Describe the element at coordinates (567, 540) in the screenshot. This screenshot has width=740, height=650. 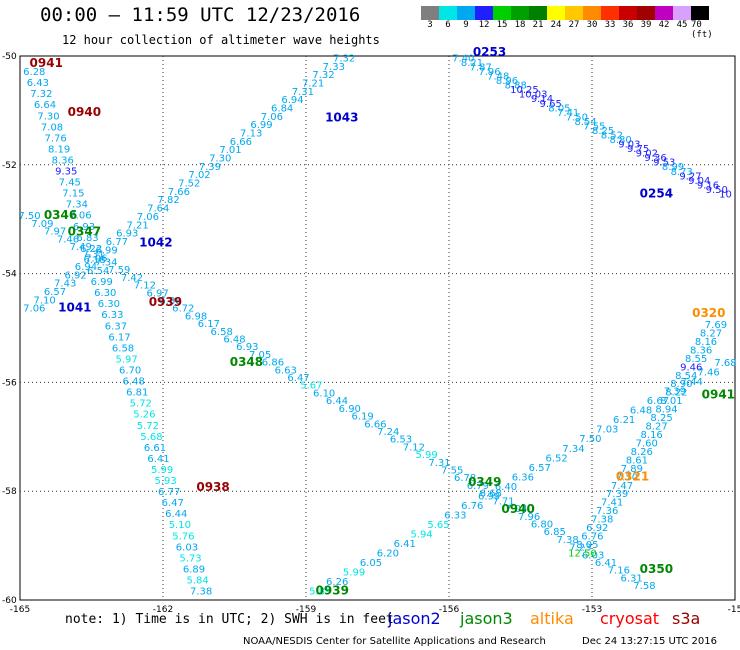
I see `wave-height-point: 7.38` at that location.